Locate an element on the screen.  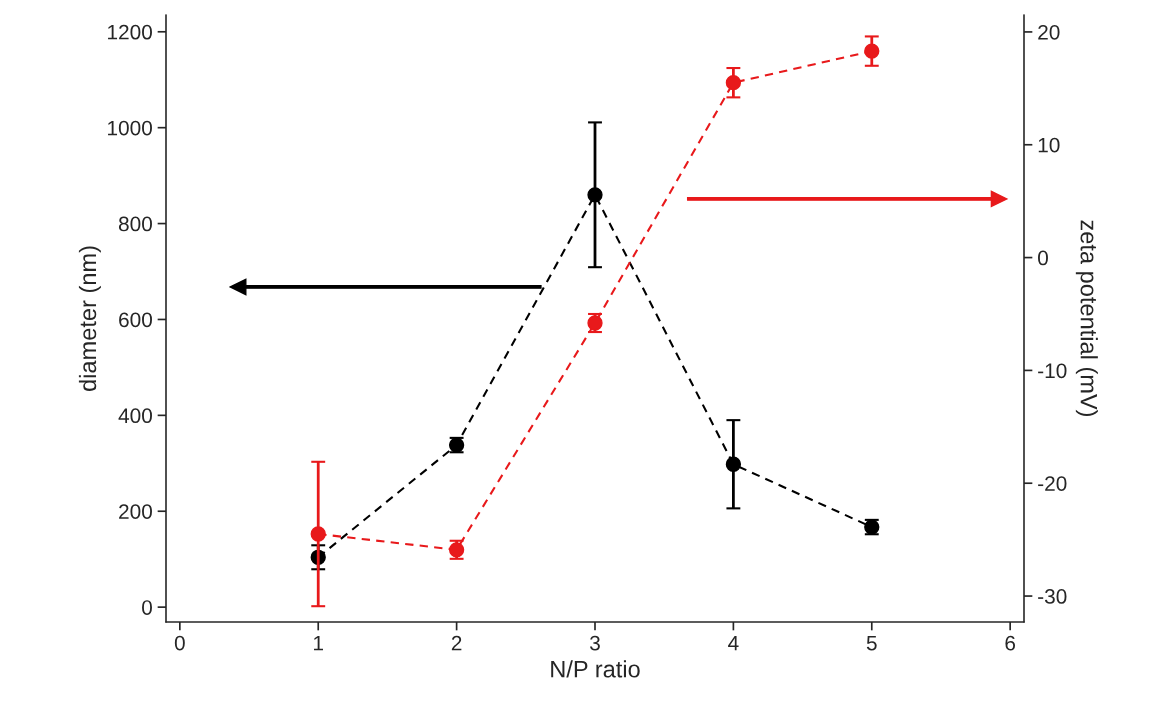
y-tick-label: 600 is located at coordinates (135, 320).